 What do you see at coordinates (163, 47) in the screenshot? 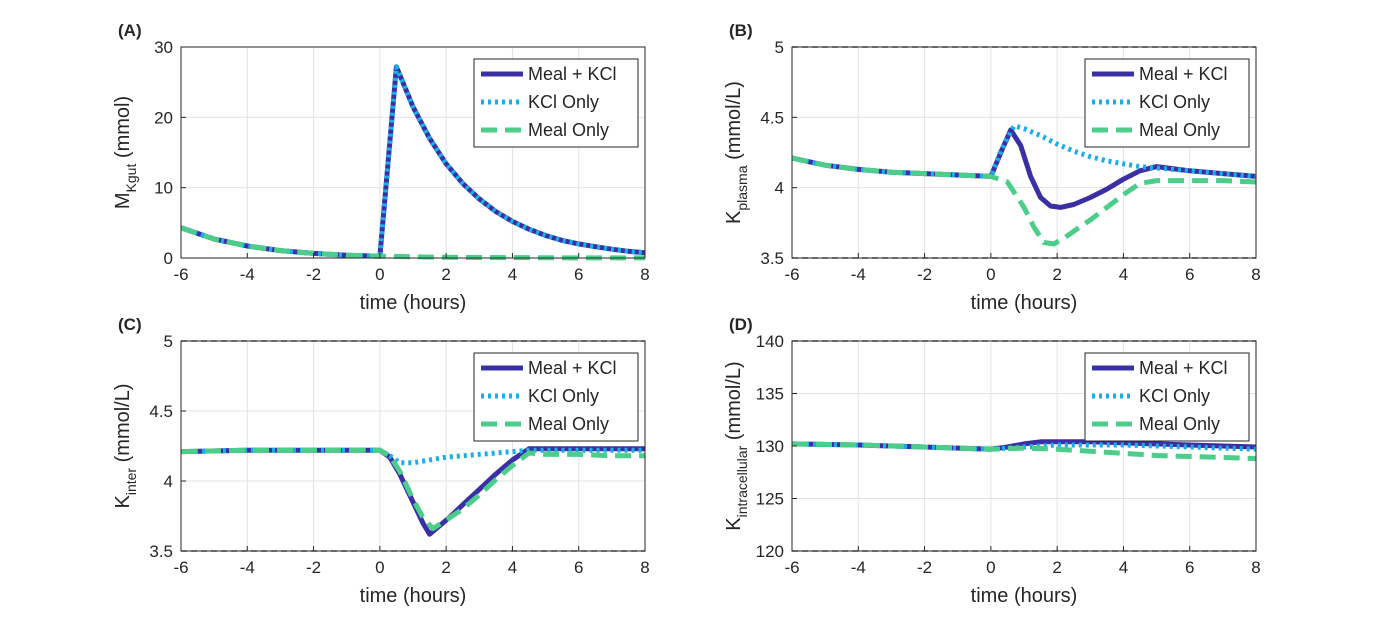
I see `y-tick-label: 30` at bounding box center [163, 47].